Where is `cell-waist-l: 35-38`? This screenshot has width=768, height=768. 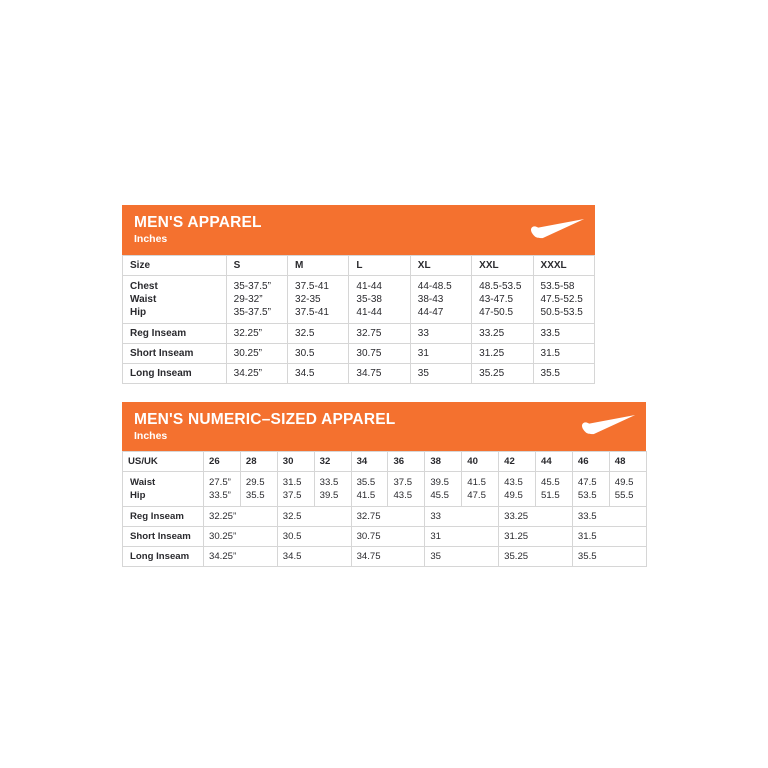
cell-waist-l: 35-38 is located at coordinates (379, 299).